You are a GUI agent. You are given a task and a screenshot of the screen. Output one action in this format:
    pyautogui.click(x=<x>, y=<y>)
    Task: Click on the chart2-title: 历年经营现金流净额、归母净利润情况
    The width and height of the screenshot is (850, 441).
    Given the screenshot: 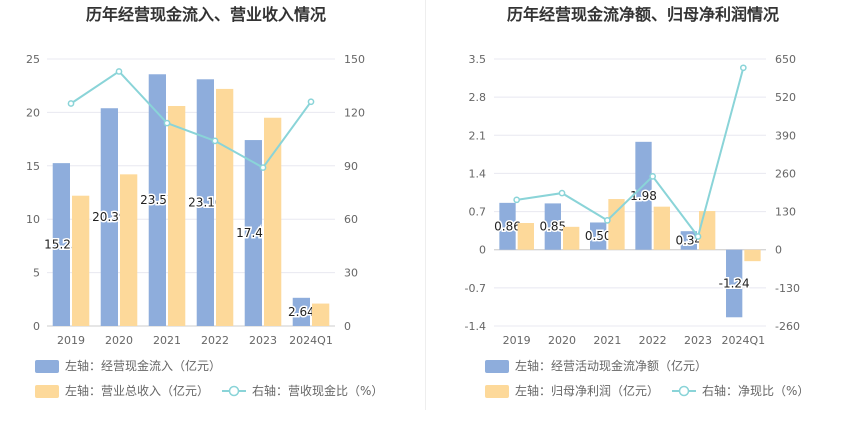 What is the action you would take?
    pyautogui.click(x=643, y=14)
    